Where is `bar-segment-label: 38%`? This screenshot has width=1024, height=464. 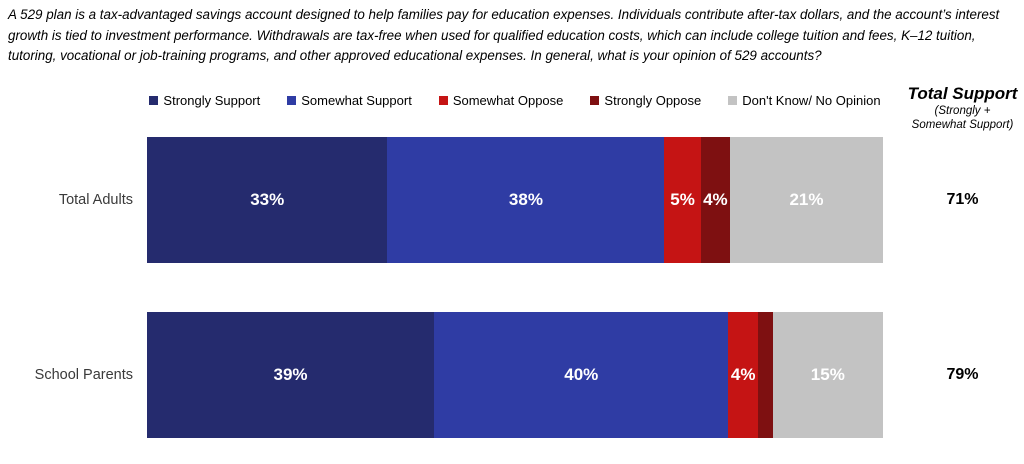 bar-segment-label: 38% is located at coordinates (525, 199).